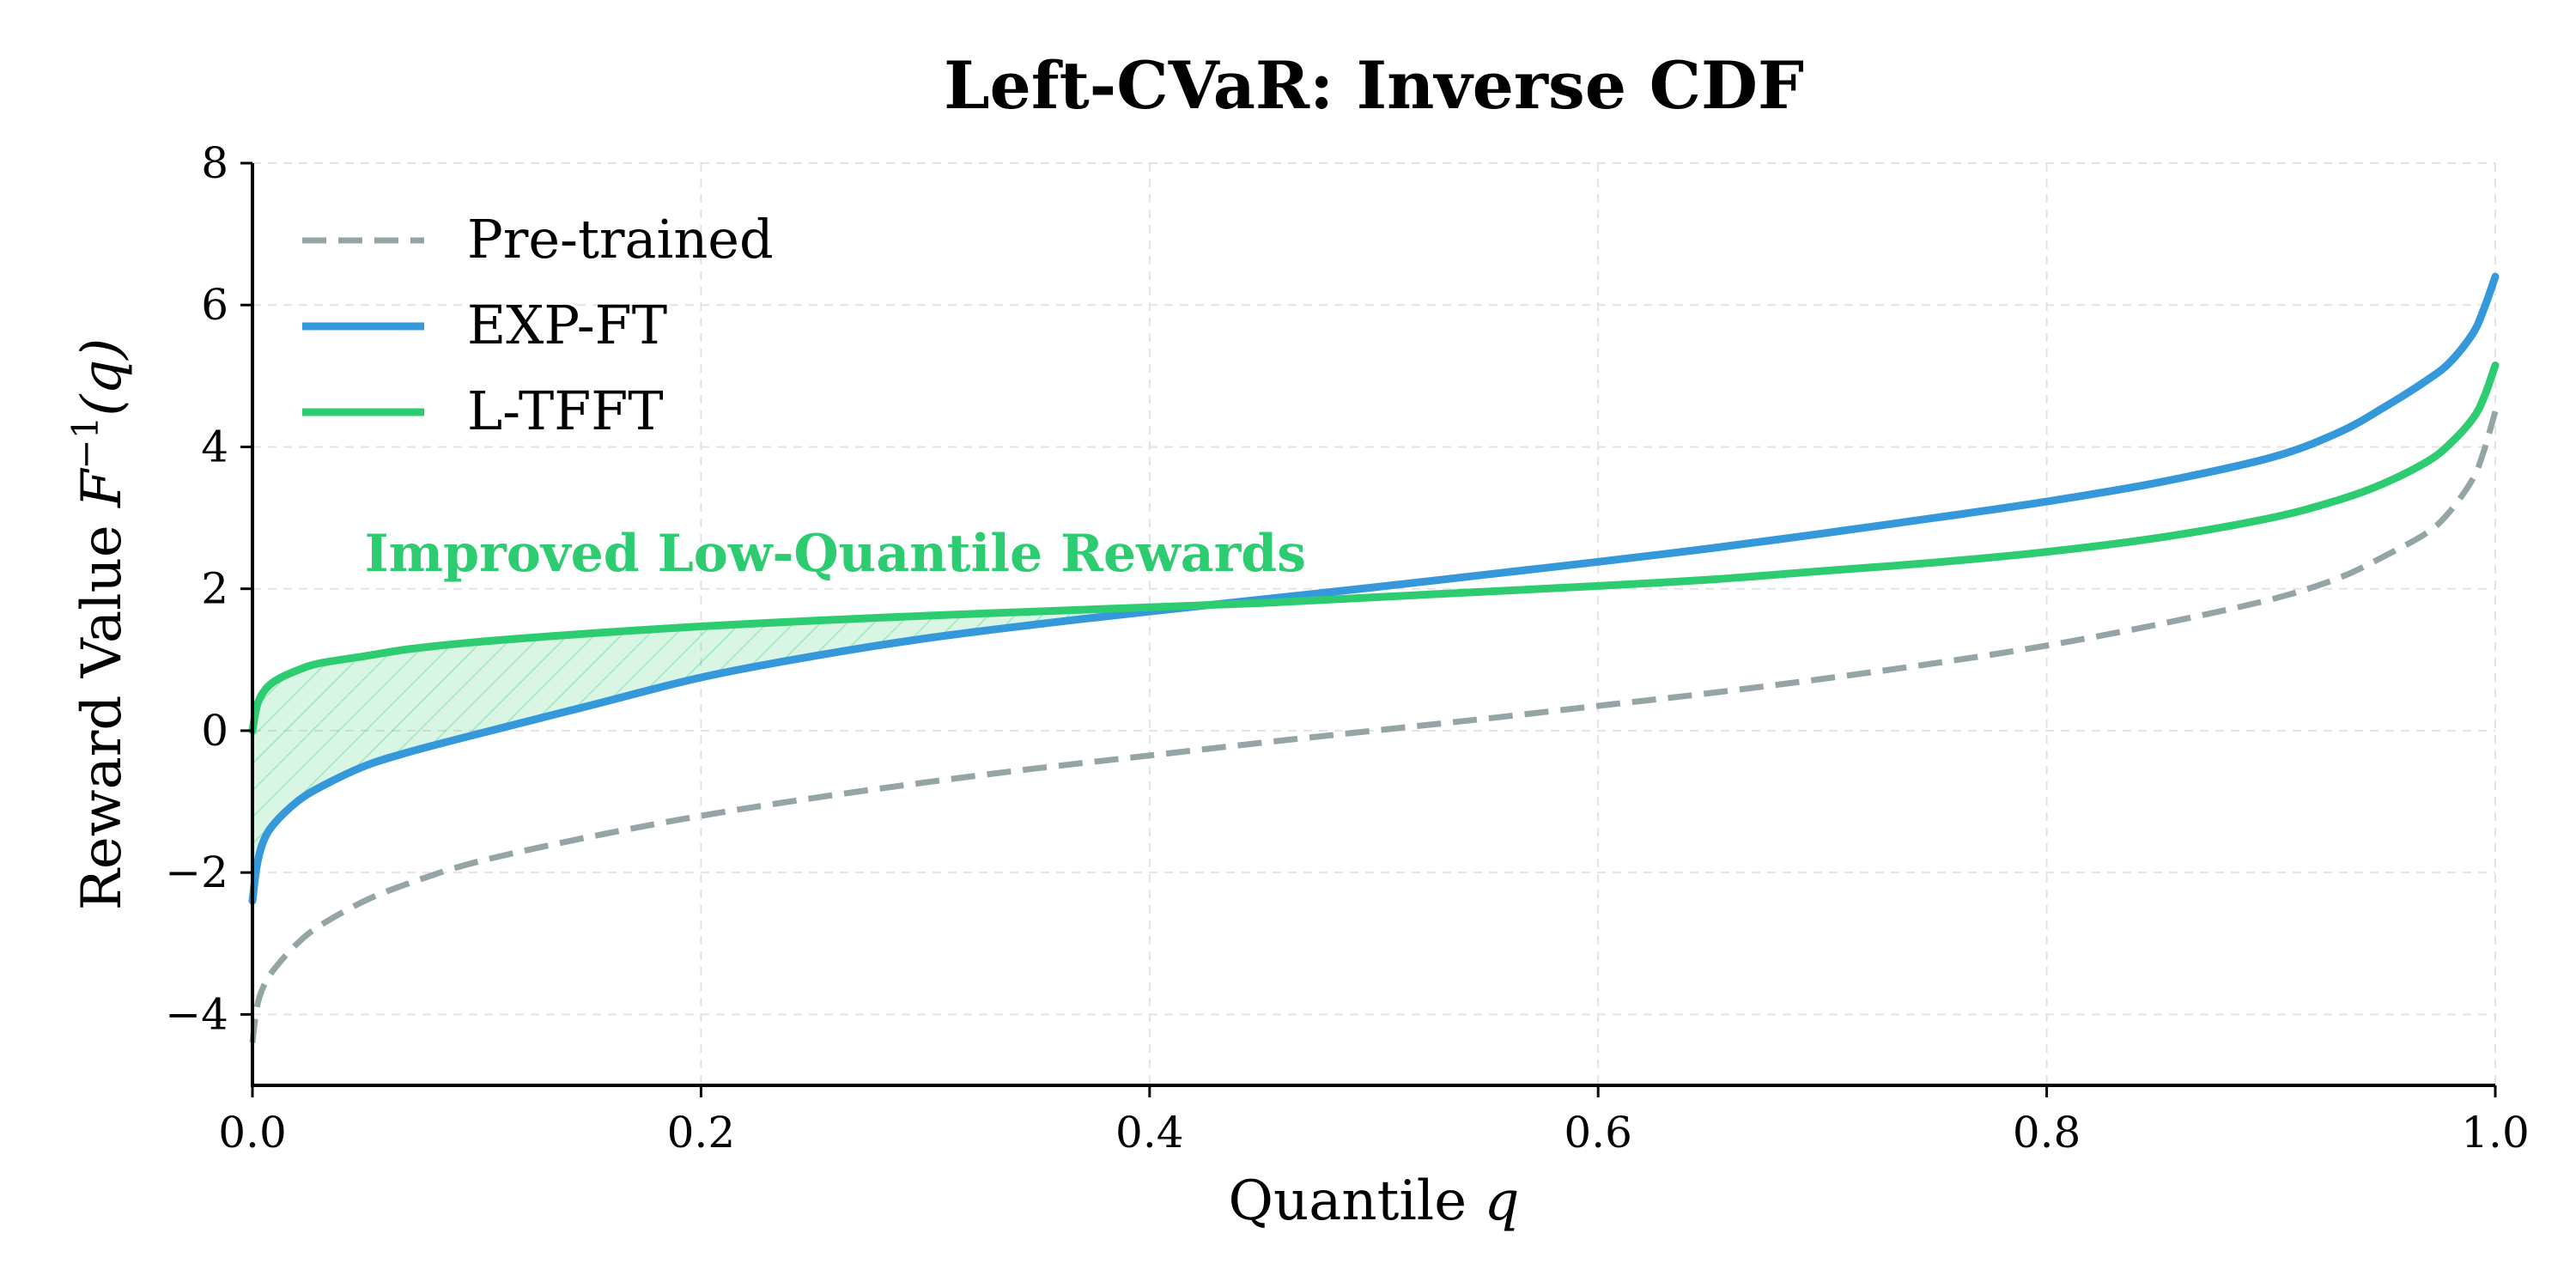 The height and width of the screenshot is (1288, 2576). Describe the element at coordinates (1374, 85) in the screenshot. I see `chart-title: Left-CVaR: Inverse CDF` at that location.